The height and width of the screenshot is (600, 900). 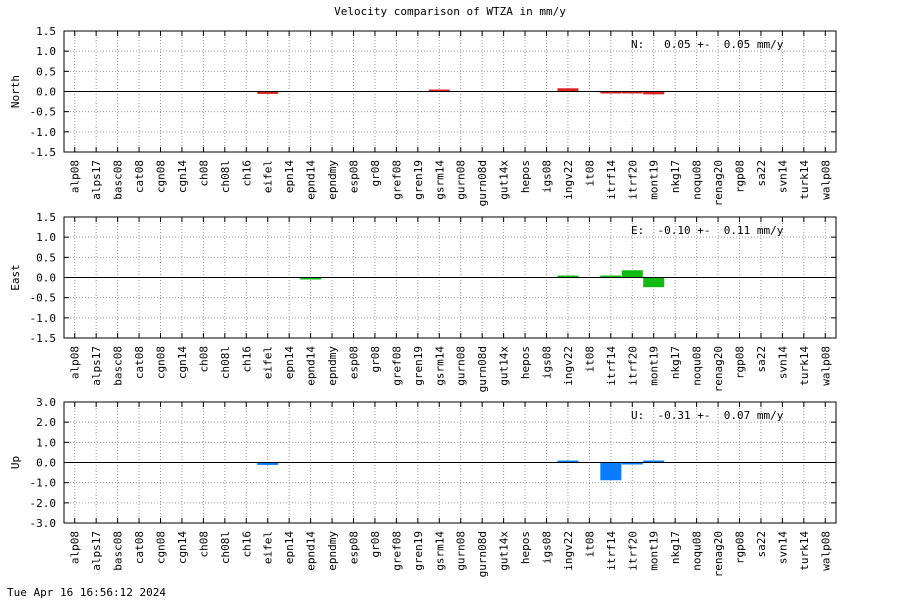 I want to click on y-tick-label: 3.0, so click(x=46, y=402).